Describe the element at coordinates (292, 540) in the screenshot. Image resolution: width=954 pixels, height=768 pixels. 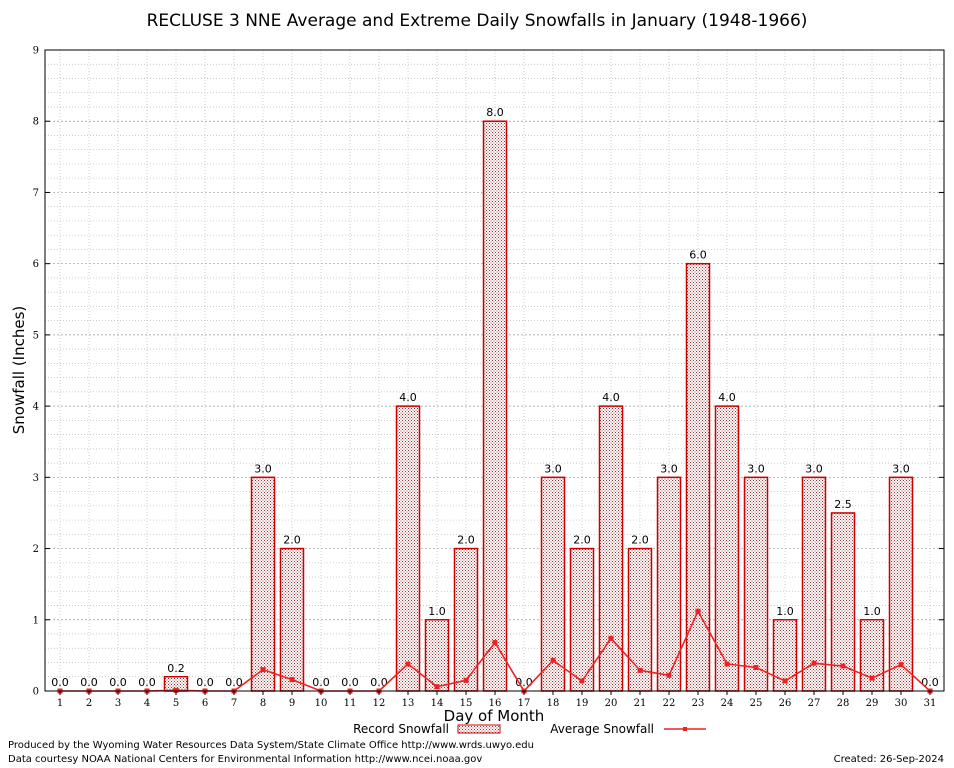
I see `bar-label-day-9: 2.0` at that location.